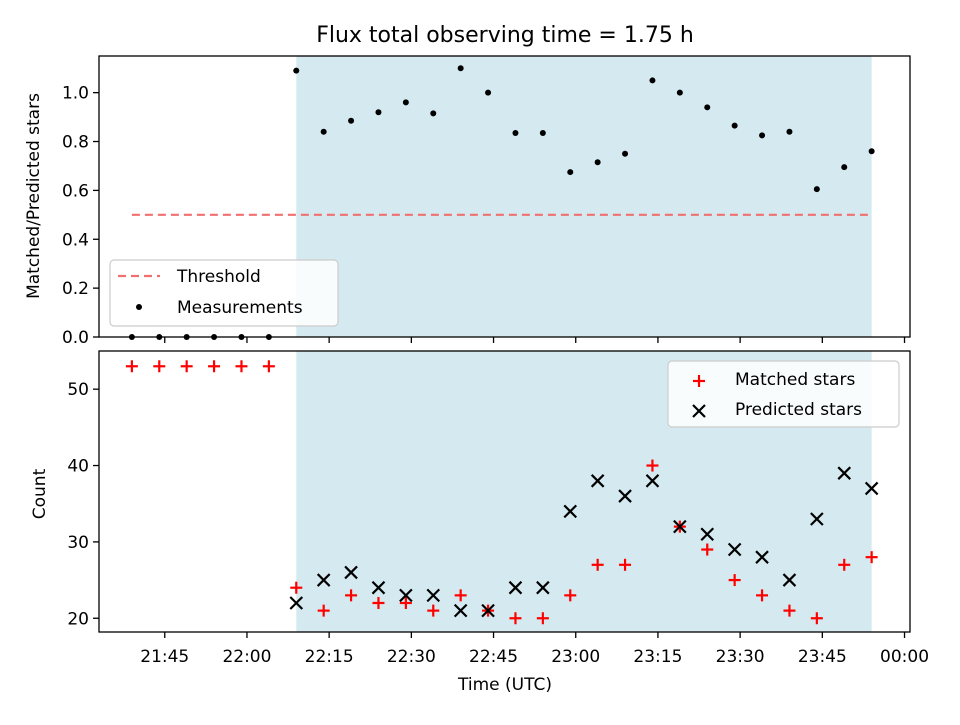 The image size is (960, 725). What do you see at coordinates (246, 657) in the screenshot?
I see `x-tick-label: 22:00` at bounding box center [246, 657].